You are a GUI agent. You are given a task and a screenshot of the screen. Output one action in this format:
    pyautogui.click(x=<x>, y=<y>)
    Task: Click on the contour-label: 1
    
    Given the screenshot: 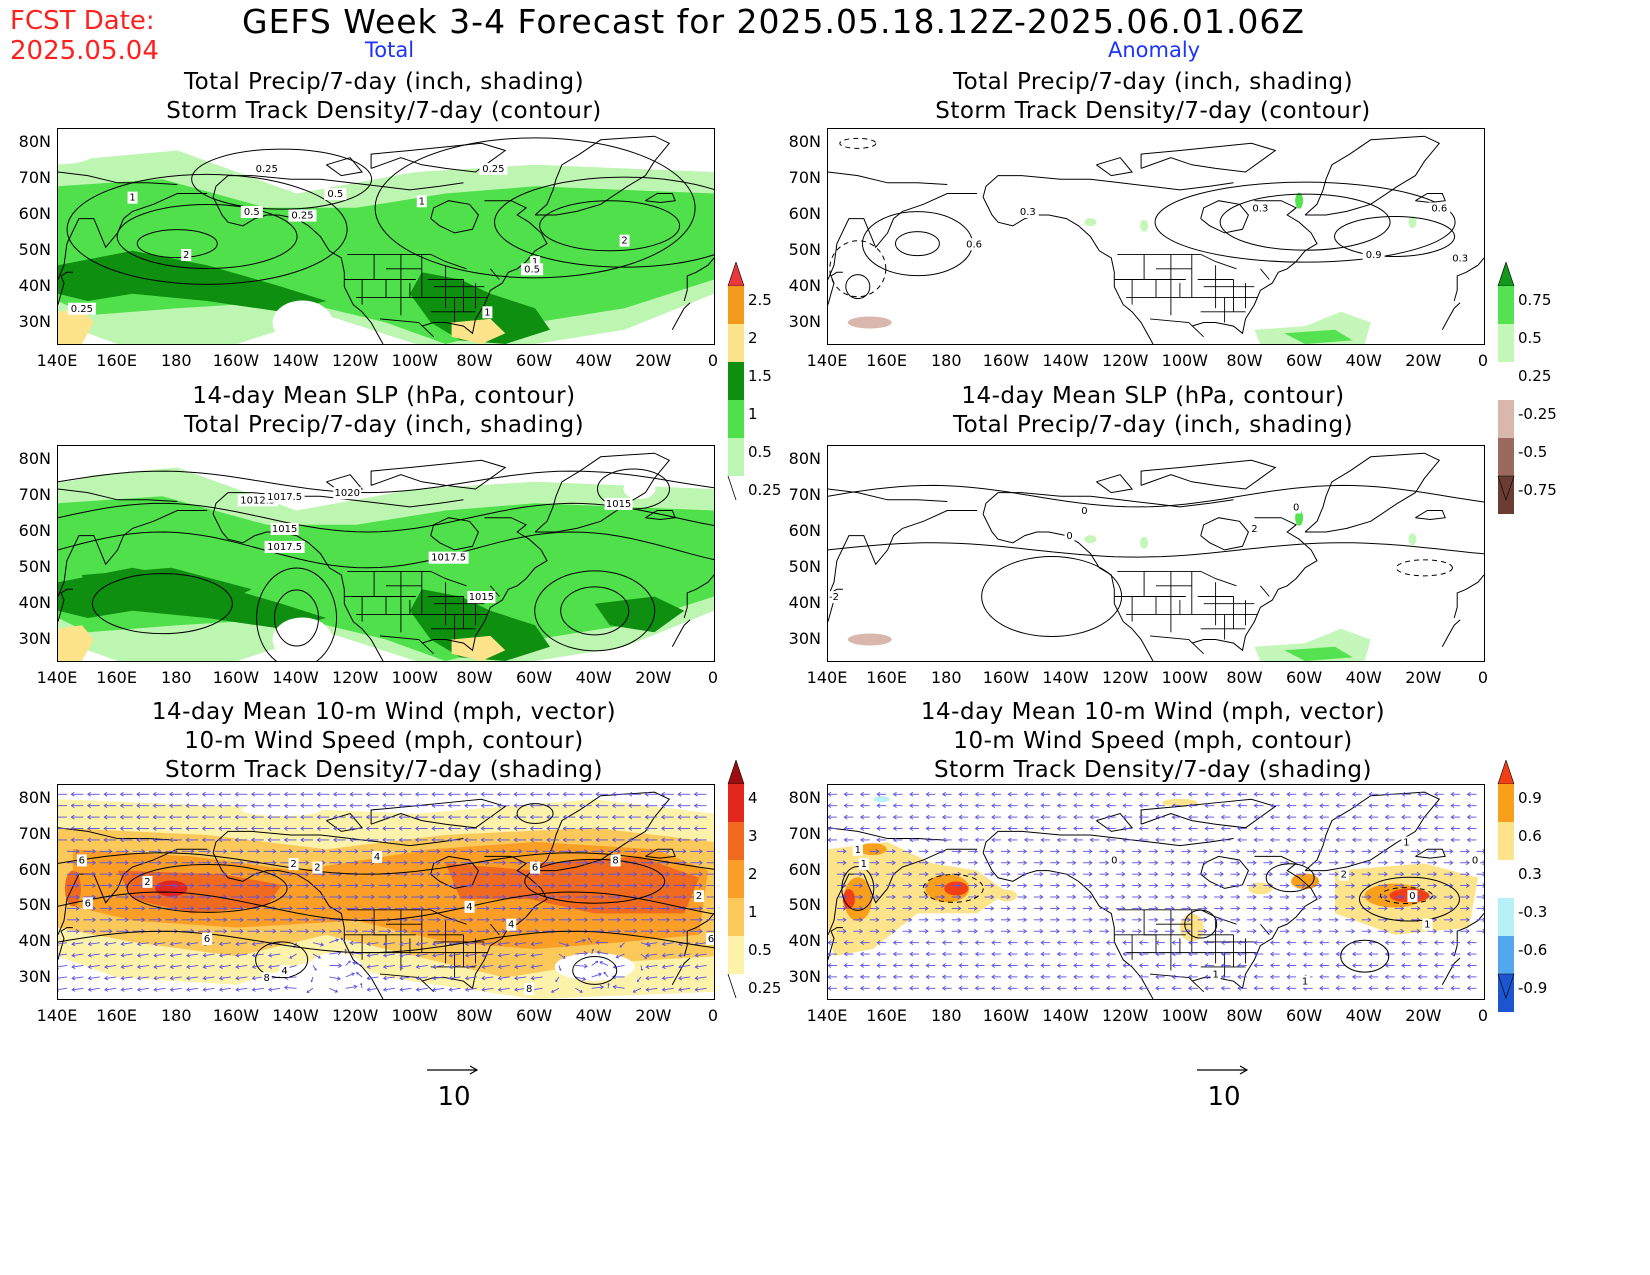 What is the action you would take?
    pyautogui.click(x=864, y=864)
    